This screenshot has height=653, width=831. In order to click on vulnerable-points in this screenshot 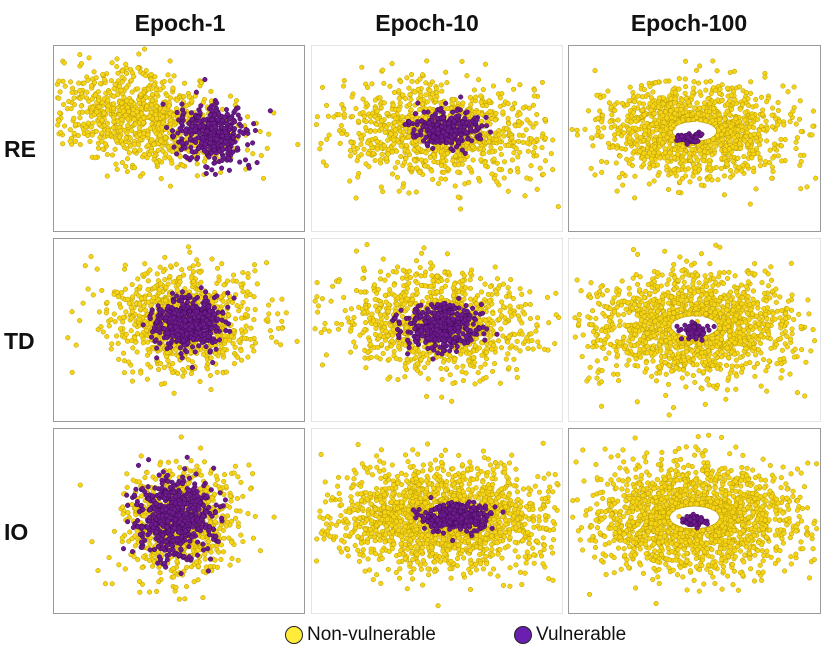, I will do `click(188, 327)`.